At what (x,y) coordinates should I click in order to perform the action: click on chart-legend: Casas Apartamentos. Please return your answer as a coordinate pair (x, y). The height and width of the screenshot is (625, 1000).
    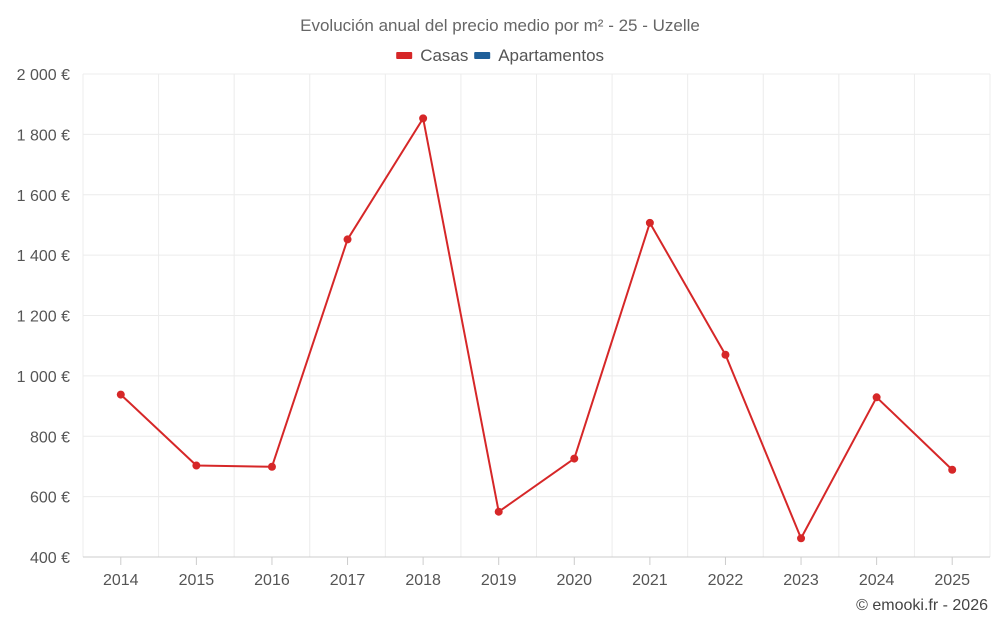
    Looking at the image, I should click on (500, 55).